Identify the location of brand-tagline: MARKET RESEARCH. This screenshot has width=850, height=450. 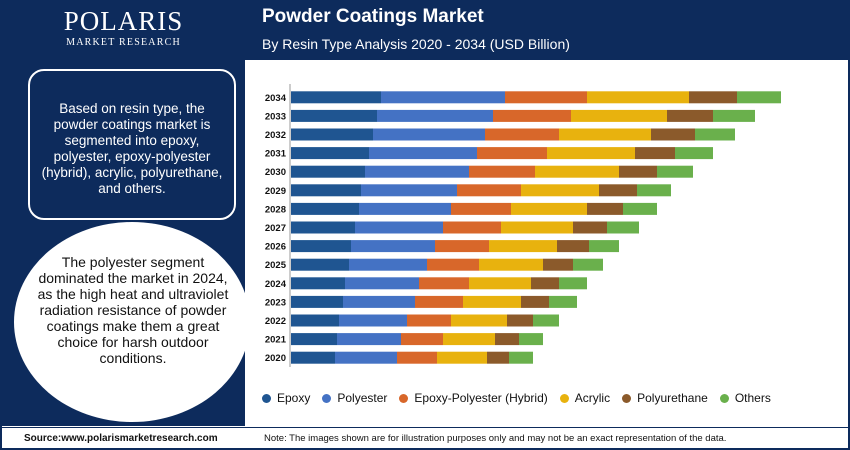
(123, 42).